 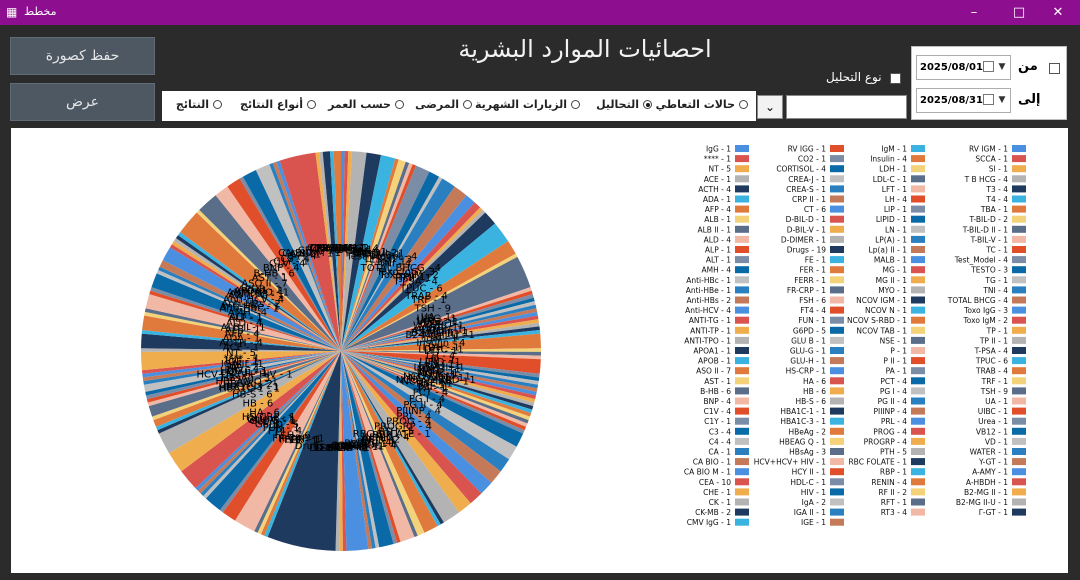 I want to click on pie-slice-label: HB-S - 6, so click(x=252, y=394).